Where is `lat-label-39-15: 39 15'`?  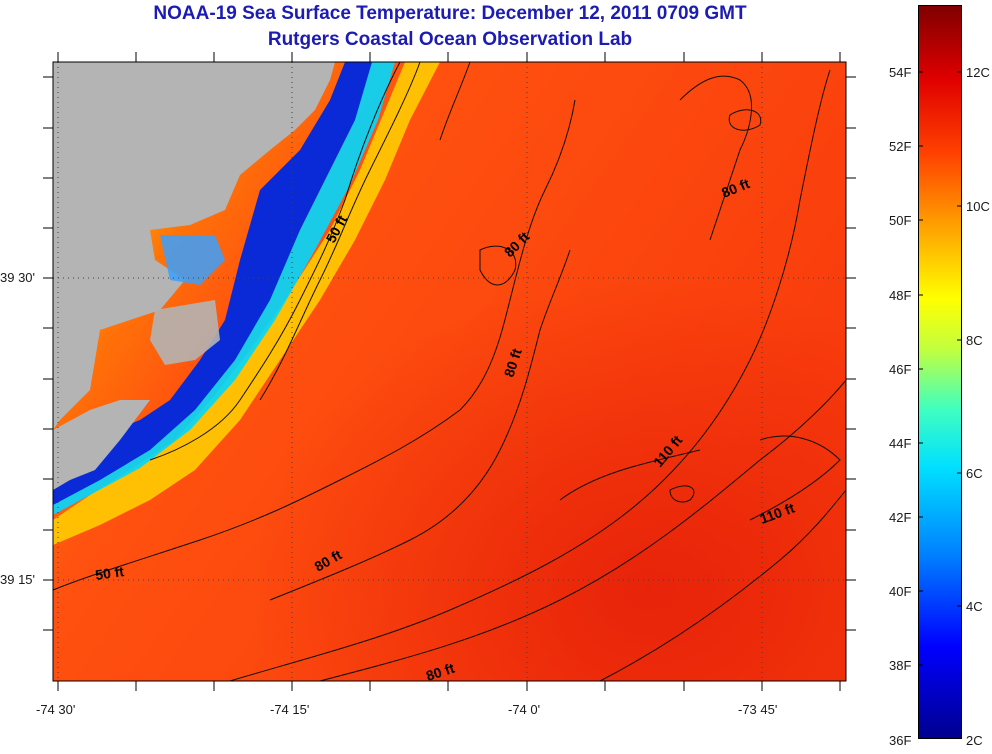
lat-label-39-15: 39 15' is located at coordinates (18, 579).